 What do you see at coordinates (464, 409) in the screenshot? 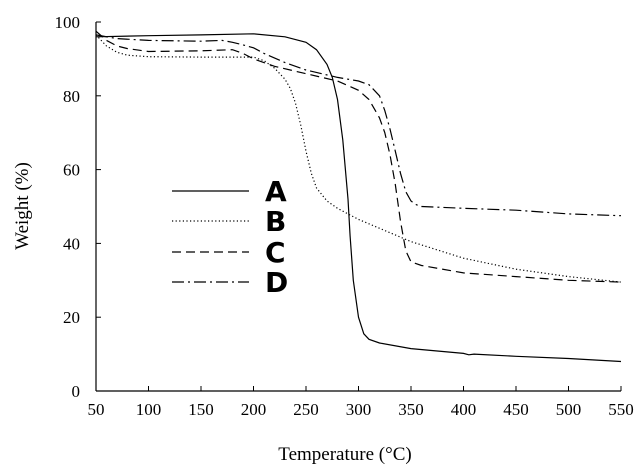
I see `x-tick-label: 400` at bounding box center [464, 409].